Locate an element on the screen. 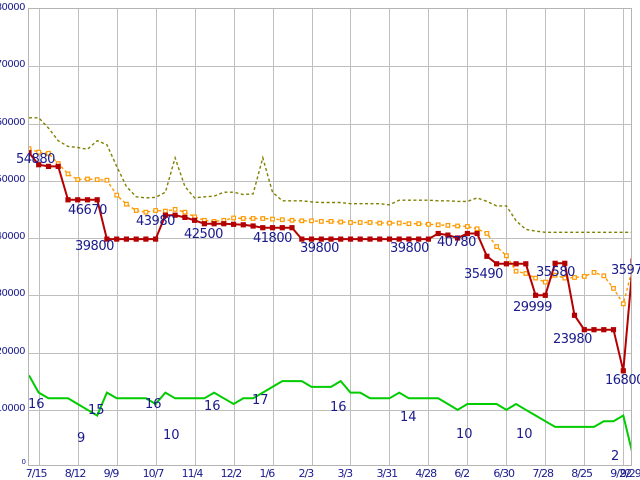 The height and width of the screenshot is (480, 640). x-axis-tick-label: 6/30 is located at coordinates (504, 473).